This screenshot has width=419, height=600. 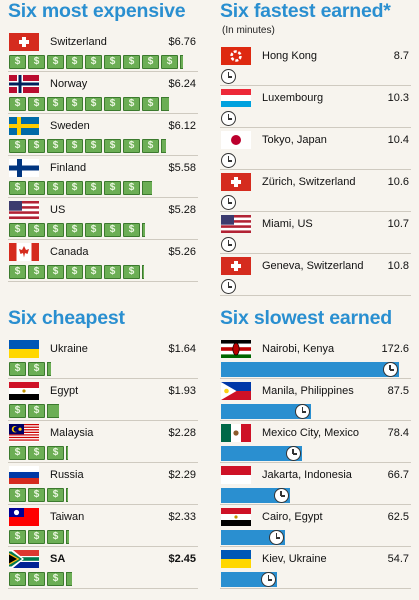 I want to click on table-row: Switzerland $6.76 $ $ $ $ $ $ $ $ $, so click(x=103, y=51).